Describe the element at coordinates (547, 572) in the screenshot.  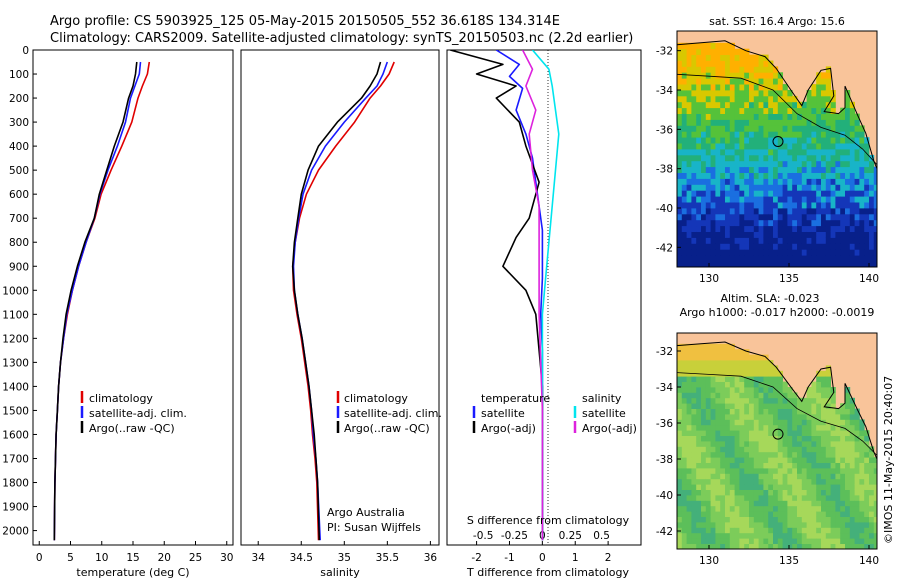
I see `difference-xlabel: T difference from climatology` at that location.